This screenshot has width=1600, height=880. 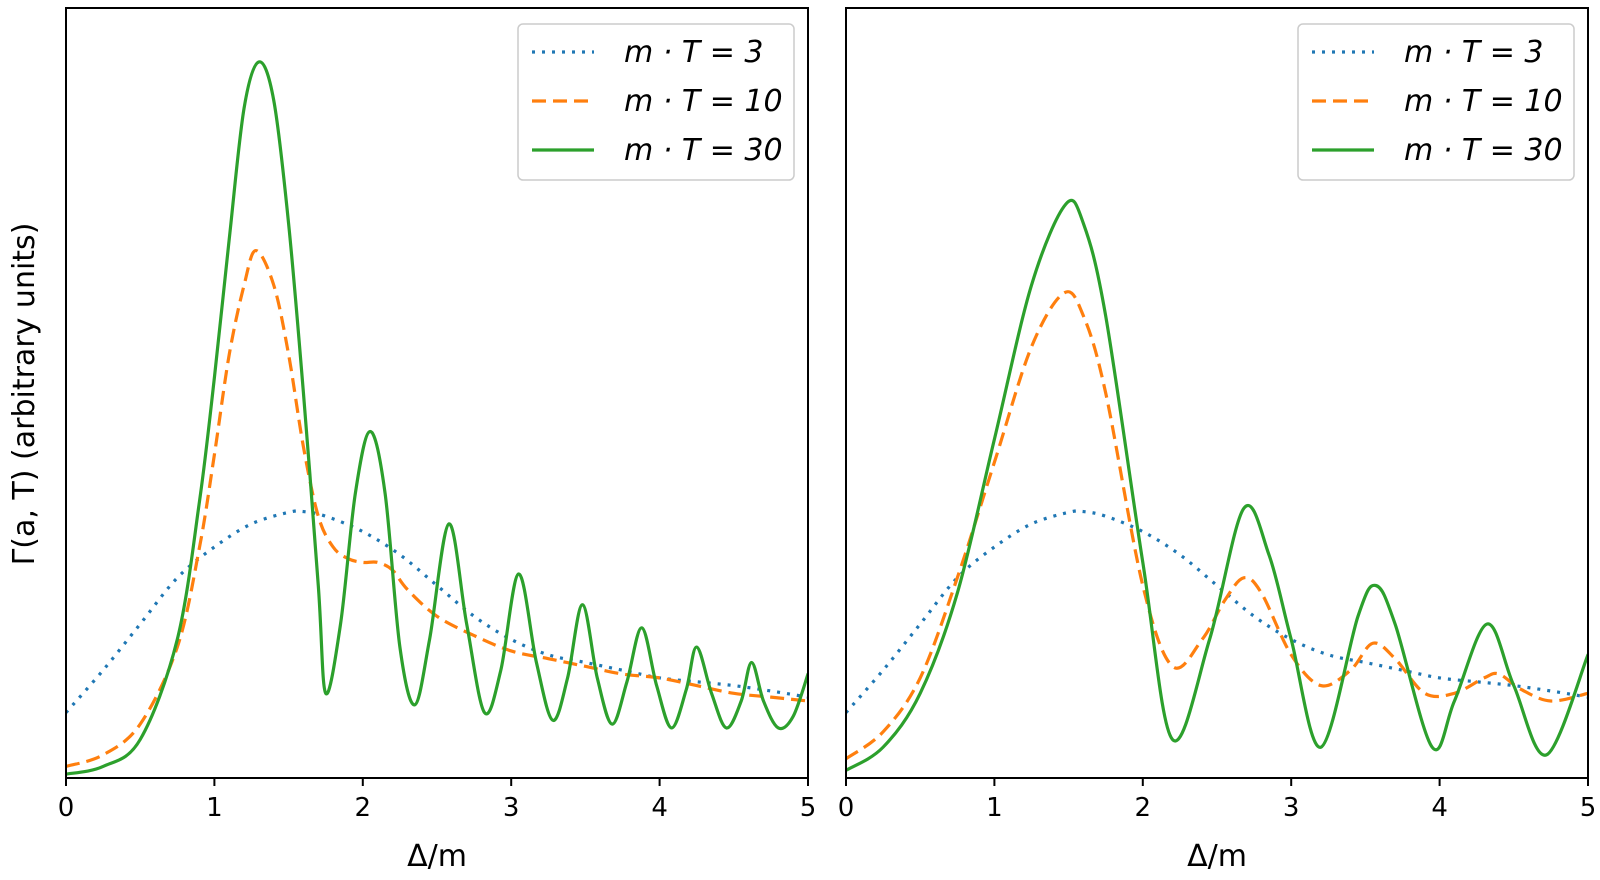 I want to click on y-axis-label: Γ(a, T) (arbitrary units), so click(x=24, y=394).